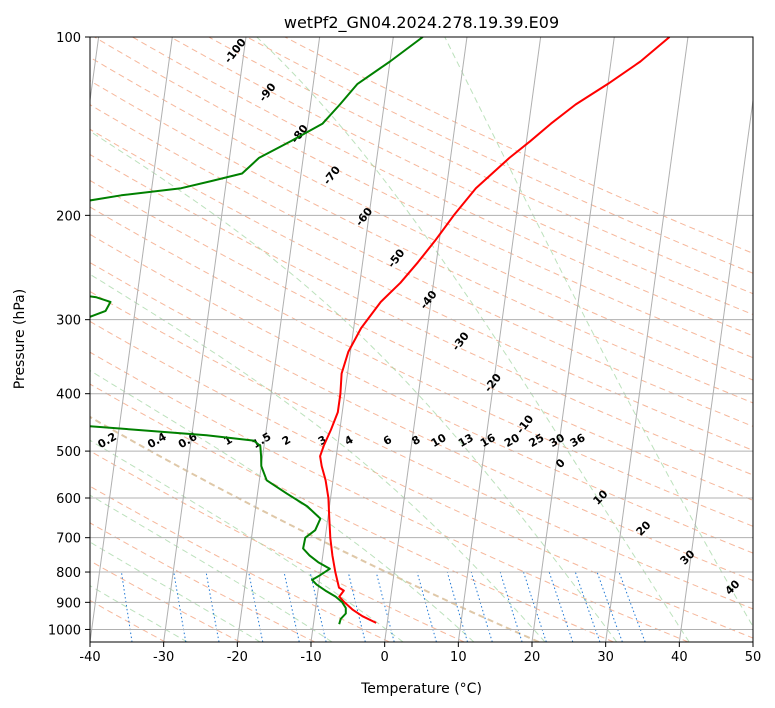 The width and height of the screenshot is (775, 708). I want to click on dry-adiabat-label: -20, so click(493, 383).